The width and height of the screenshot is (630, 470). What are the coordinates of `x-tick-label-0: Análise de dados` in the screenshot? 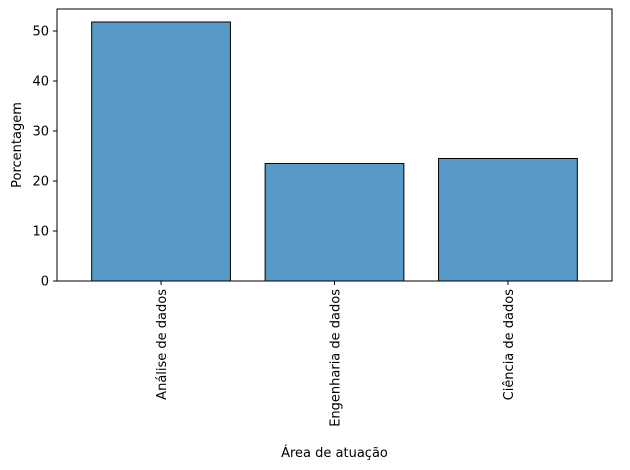 It's located at (162, 344).